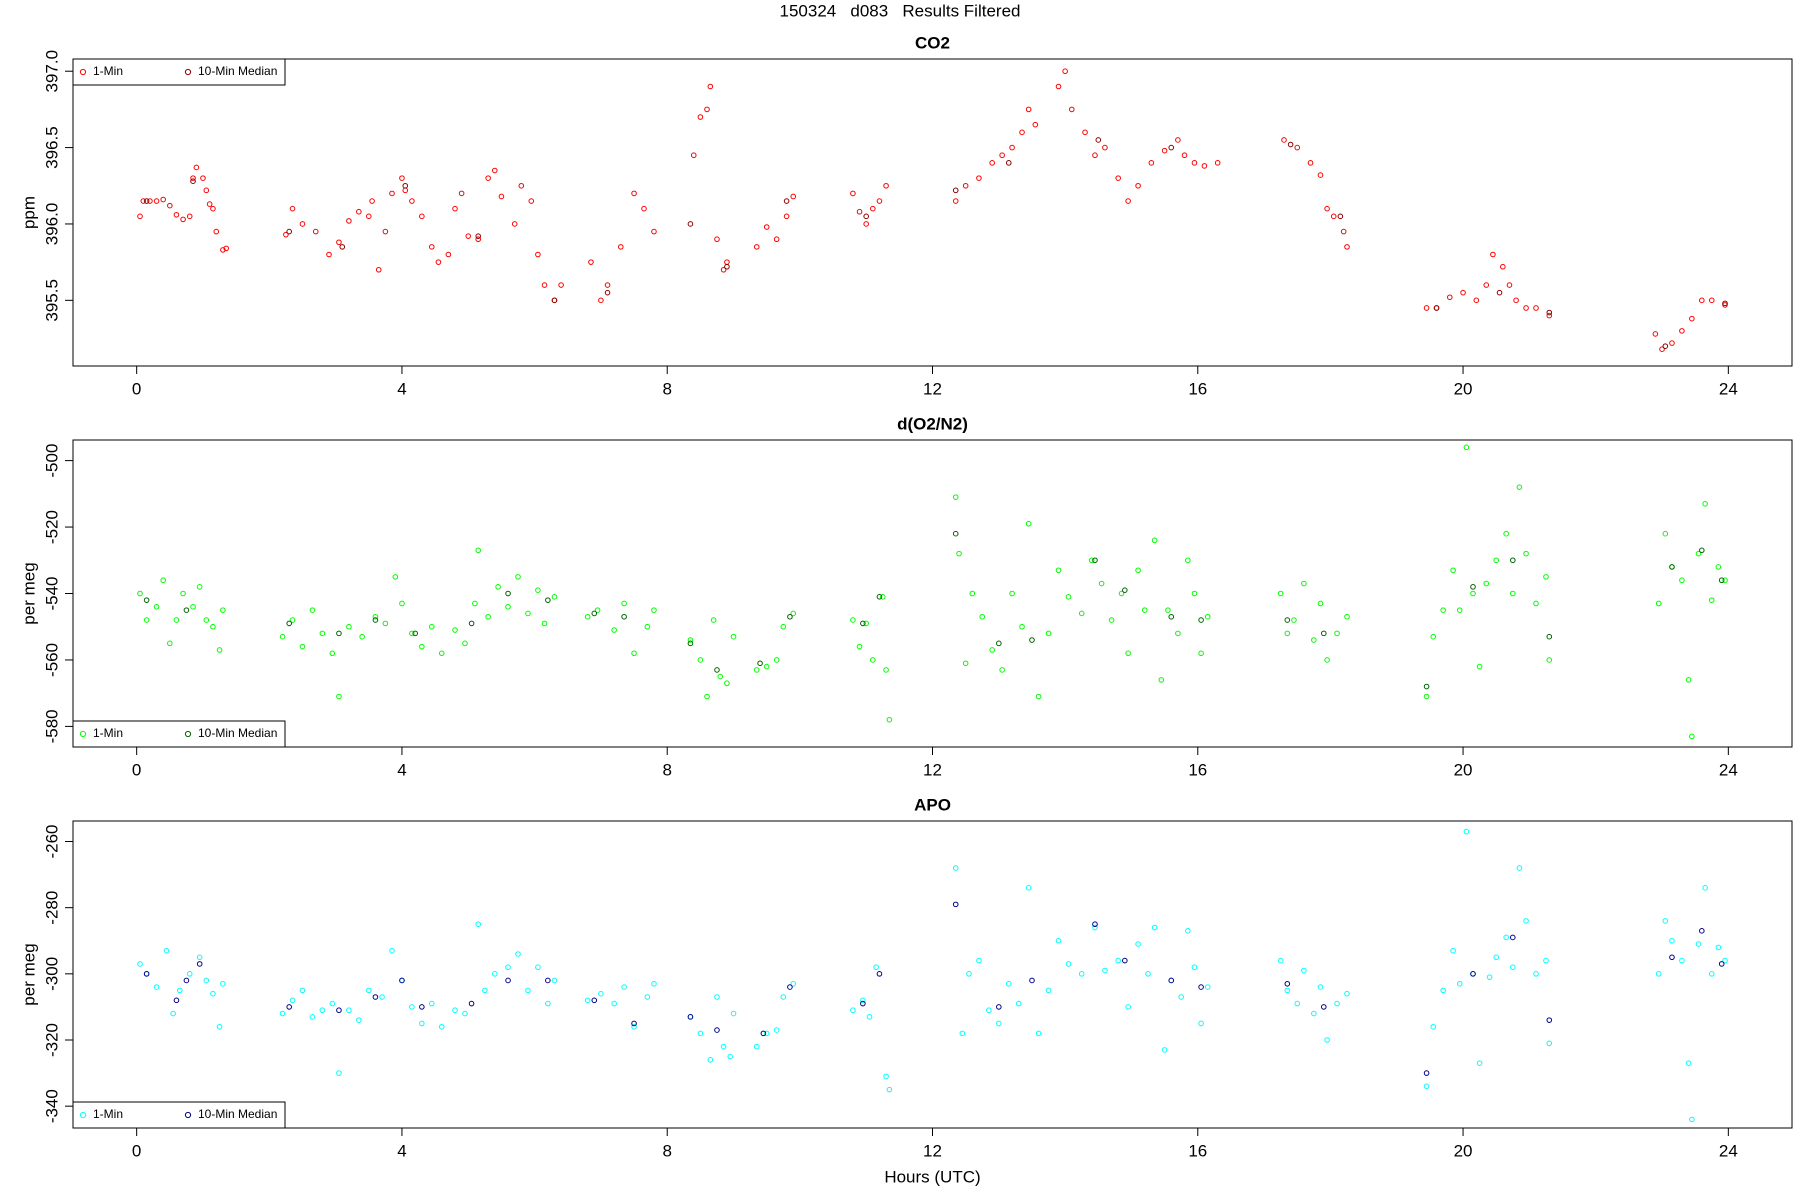 The width and height of the screenshot is (1800, 1200). What do you see at coordinates (932, 1176) in the screenshot?
I see `x-axis-label: Hours (UTC)` at bounding box center [932, 1176].